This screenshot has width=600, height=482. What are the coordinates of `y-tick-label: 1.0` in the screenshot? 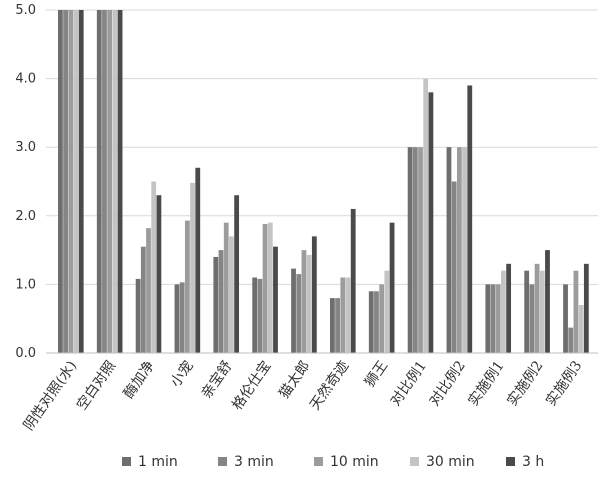 It's located at (25, 284).